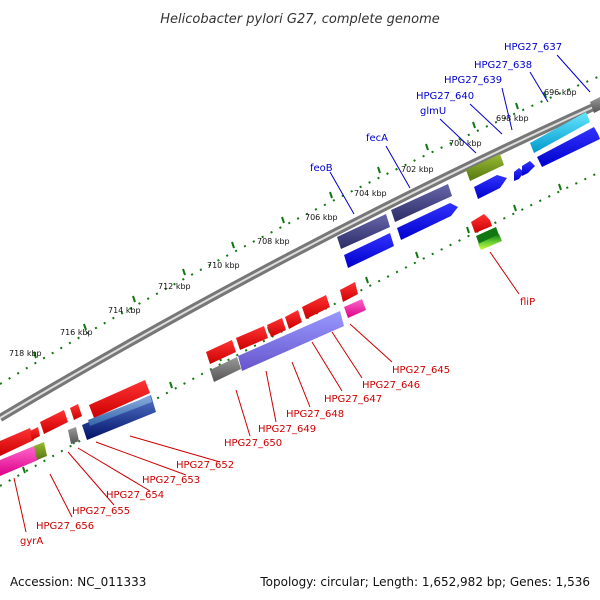 This screenshot has width=600, height=600. Describe the element at coordinates (353, 399) in the screenshot. I see `gene-label: HPG27_647` at that location.